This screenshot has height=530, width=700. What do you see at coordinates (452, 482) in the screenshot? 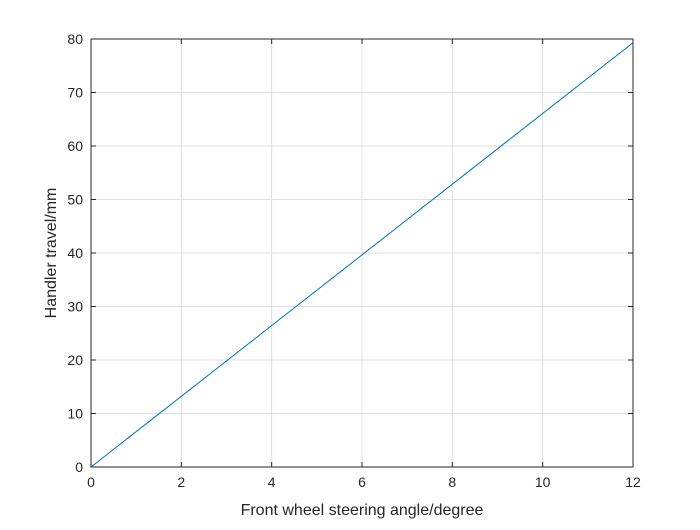
I see `x-tick-label: 8` at bounding box center [452, 482].